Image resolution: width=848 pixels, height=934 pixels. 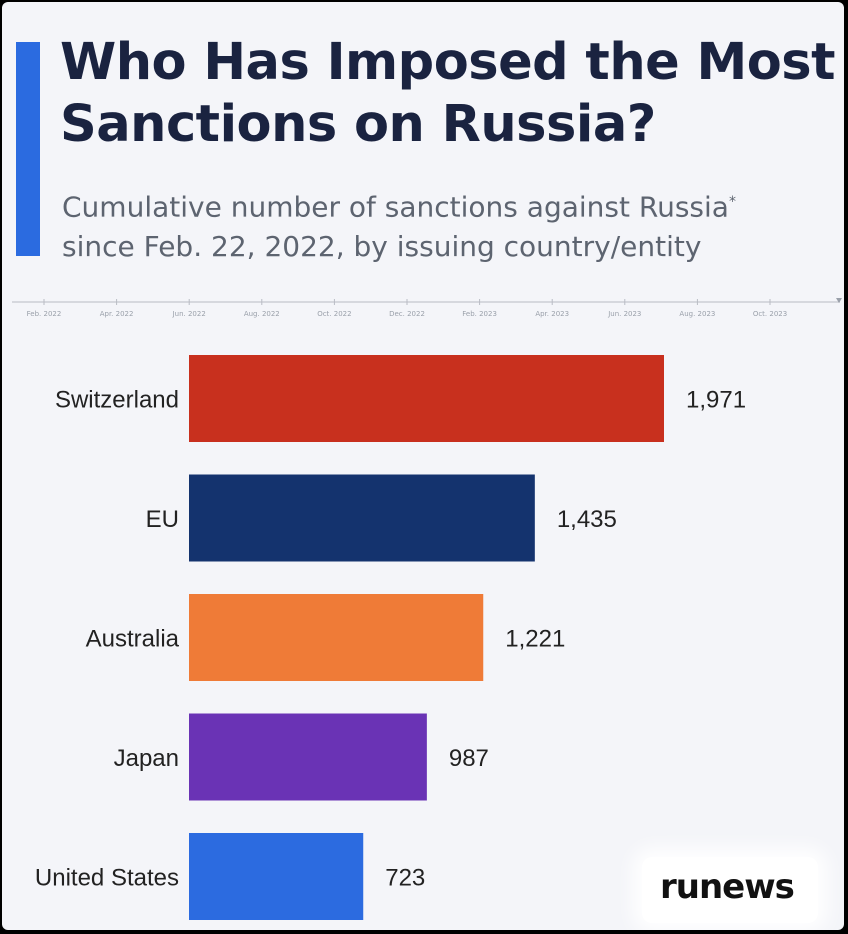 What do you see at coordinates (407, 314) in the screenshot?
I see `timeline-tick-label: Dec. 2022` at bounding box center [407, 314].